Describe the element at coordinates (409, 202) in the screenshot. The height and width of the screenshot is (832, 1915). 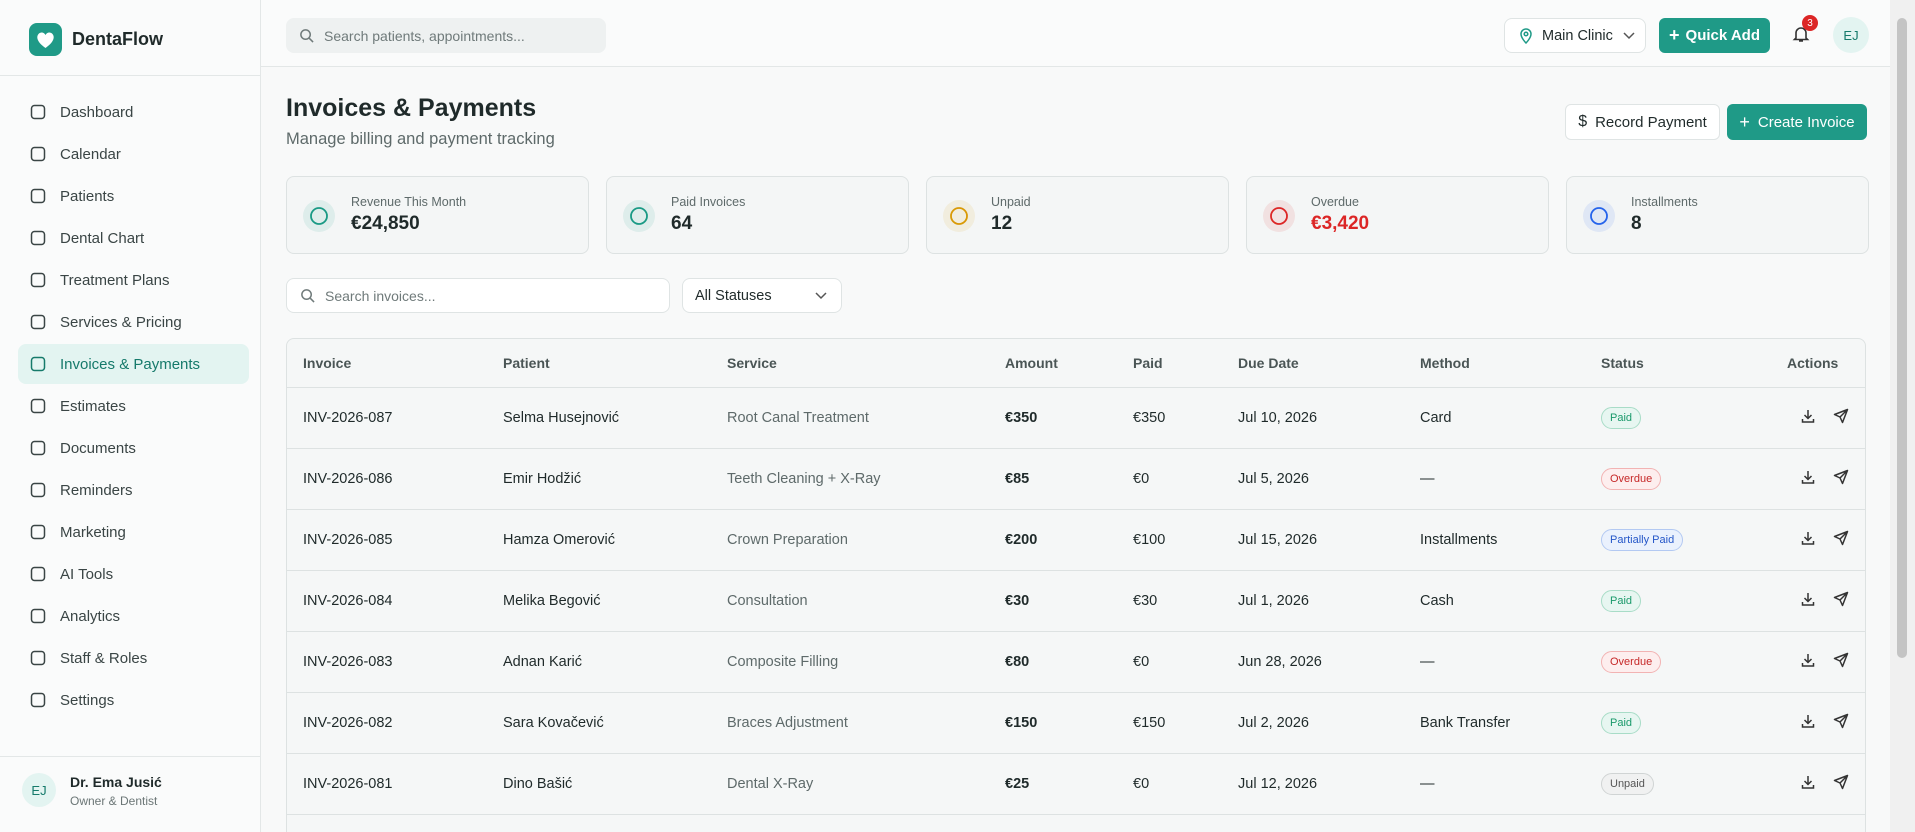
I see `stat-label: Revenue This Month` at that location.